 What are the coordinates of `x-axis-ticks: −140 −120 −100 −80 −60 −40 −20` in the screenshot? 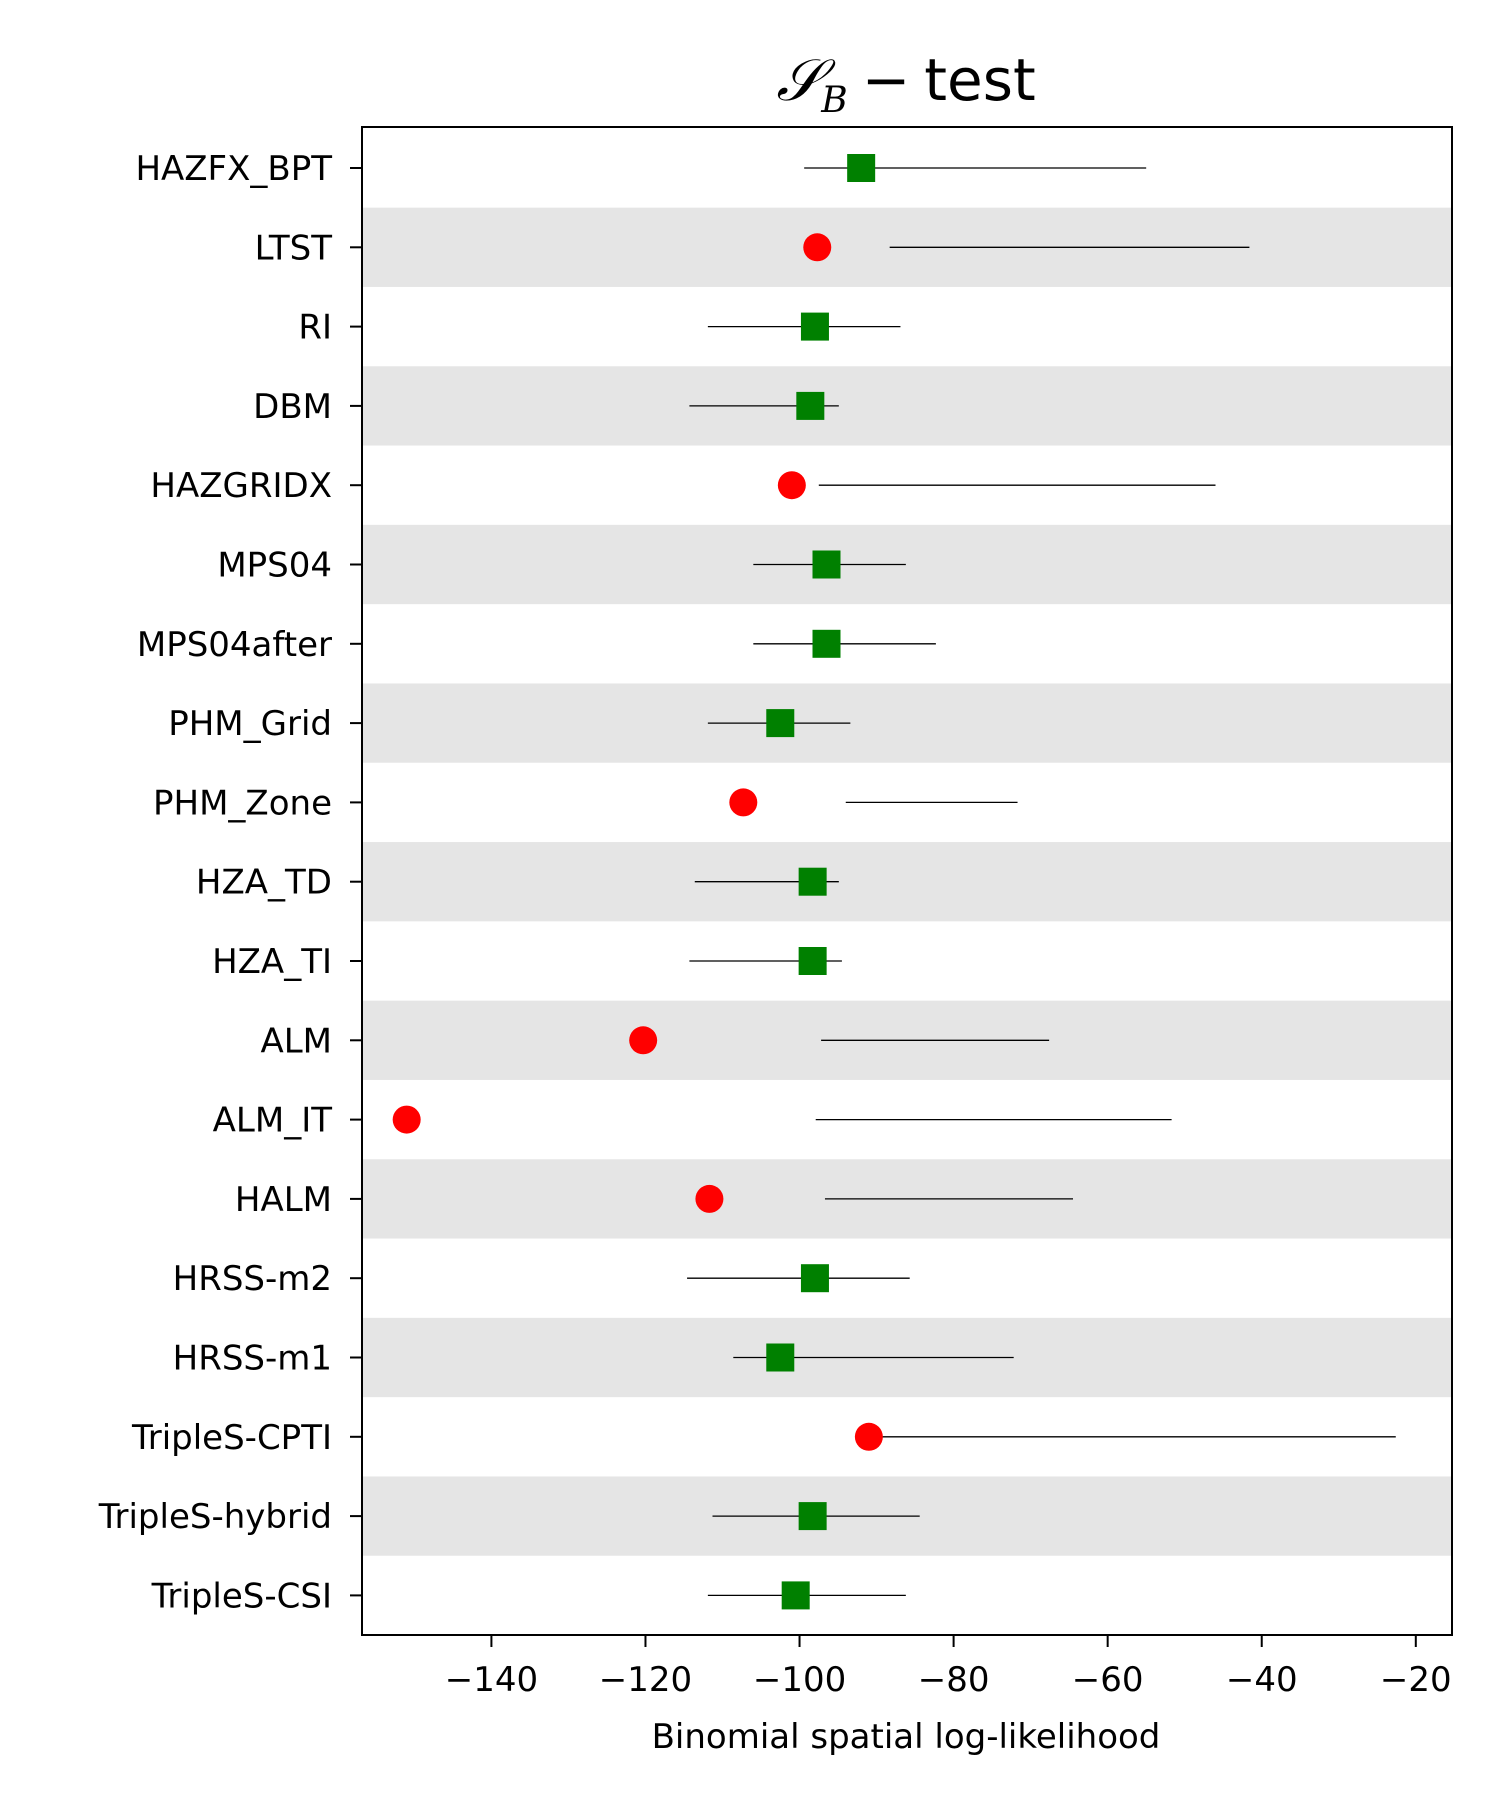 It's located at (948, 1667).